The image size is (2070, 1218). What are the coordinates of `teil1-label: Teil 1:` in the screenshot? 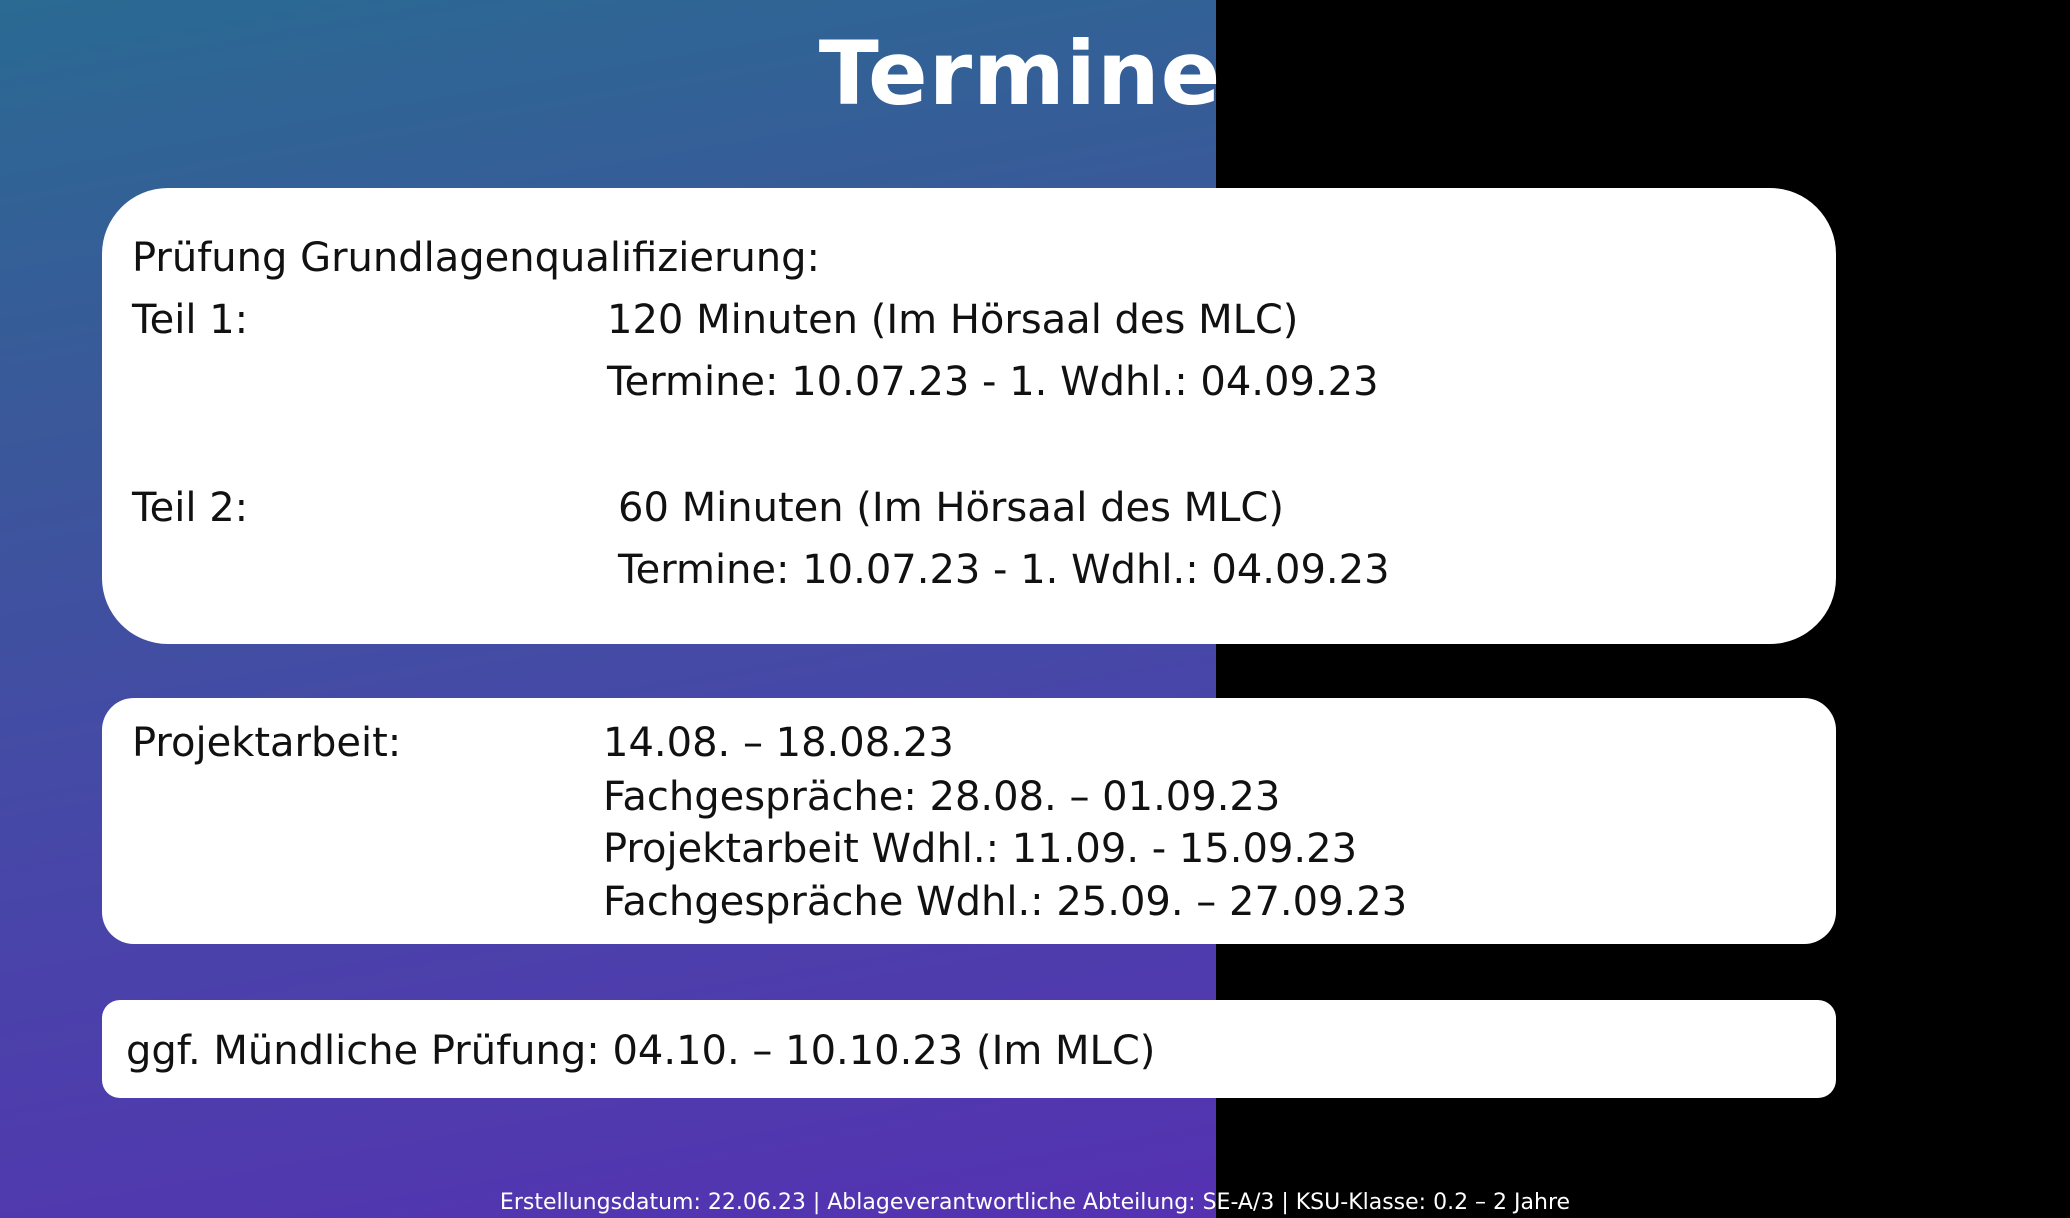 It's located at (190, 320).